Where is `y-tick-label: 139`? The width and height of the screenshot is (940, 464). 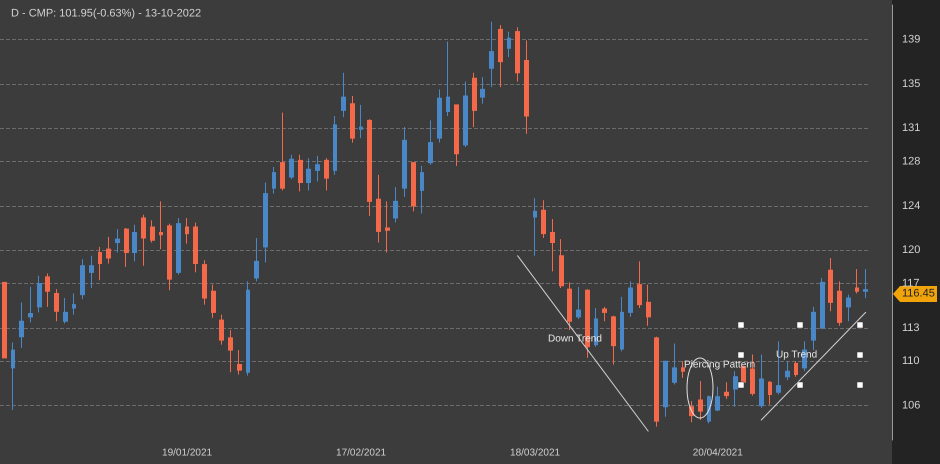
y-tick-label: 139 is located at coordinates (911, 39).